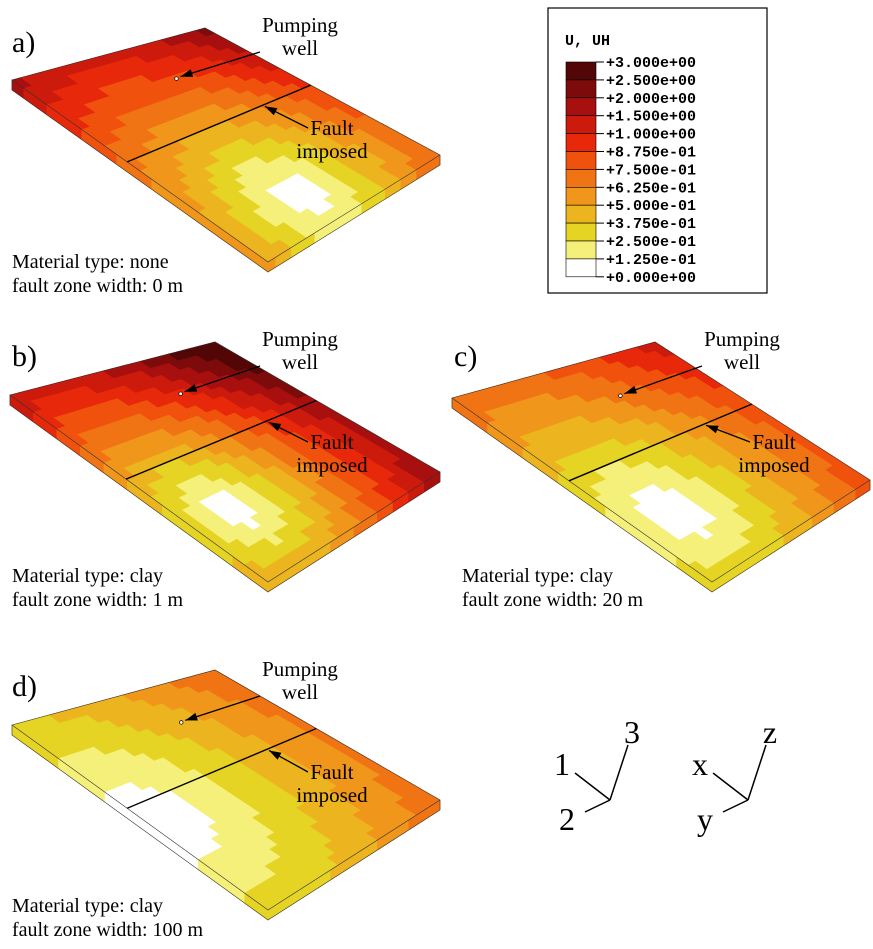 This screenshot has width=873, height=949. What do you see at coordinates (553, 600) in the screenshot?
I see `width-label: fault zone width: 20 m` at bounding box center [553, 600].